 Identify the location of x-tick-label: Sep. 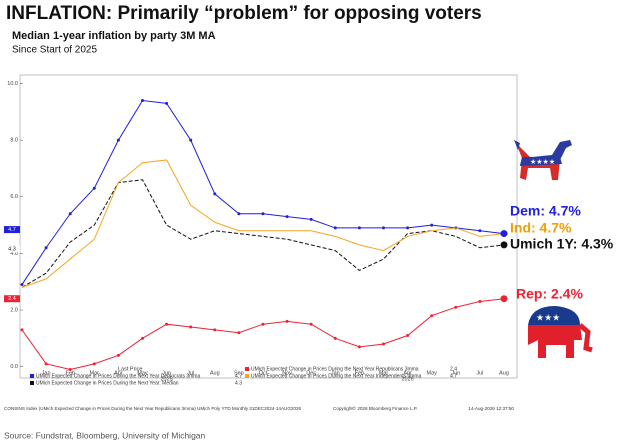
(239, 373).